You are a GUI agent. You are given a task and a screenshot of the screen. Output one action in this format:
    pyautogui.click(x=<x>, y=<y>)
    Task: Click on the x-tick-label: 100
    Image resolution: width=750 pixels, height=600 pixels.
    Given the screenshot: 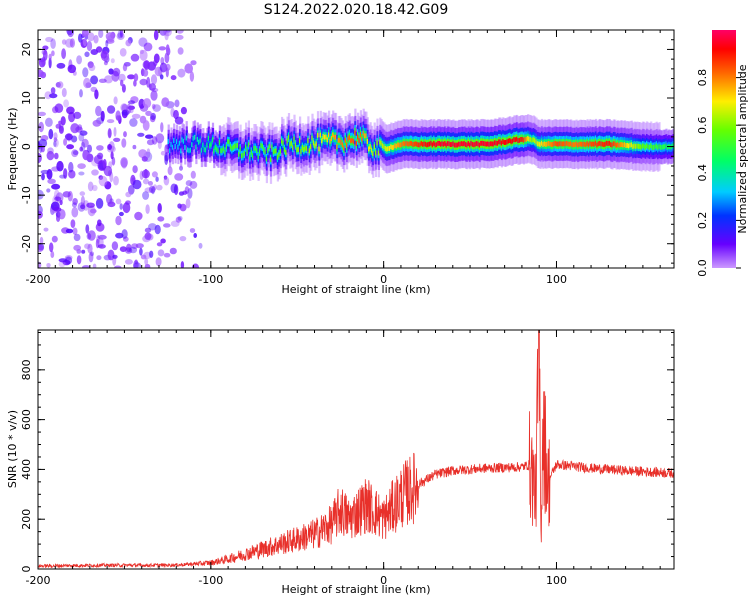 What is the action you would take?
    pyautogui.click(x=556, y=279)
    